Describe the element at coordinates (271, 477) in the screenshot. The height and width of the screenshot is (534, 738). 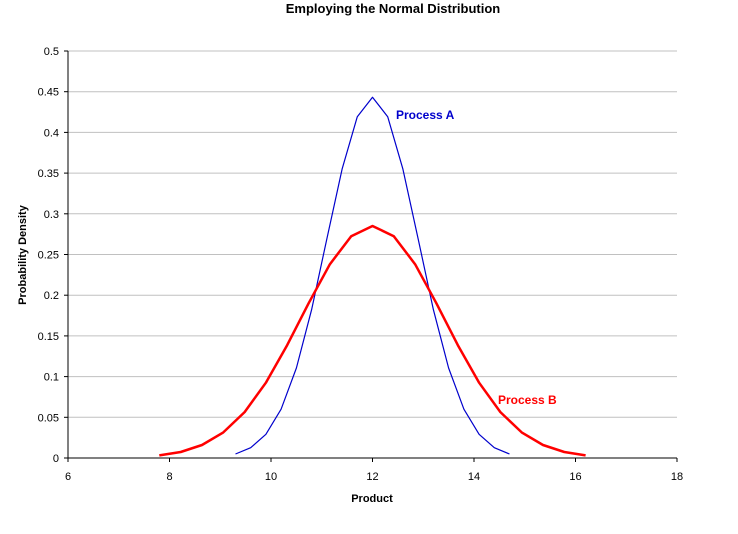
I see `x-tick-label: 10` at that location.